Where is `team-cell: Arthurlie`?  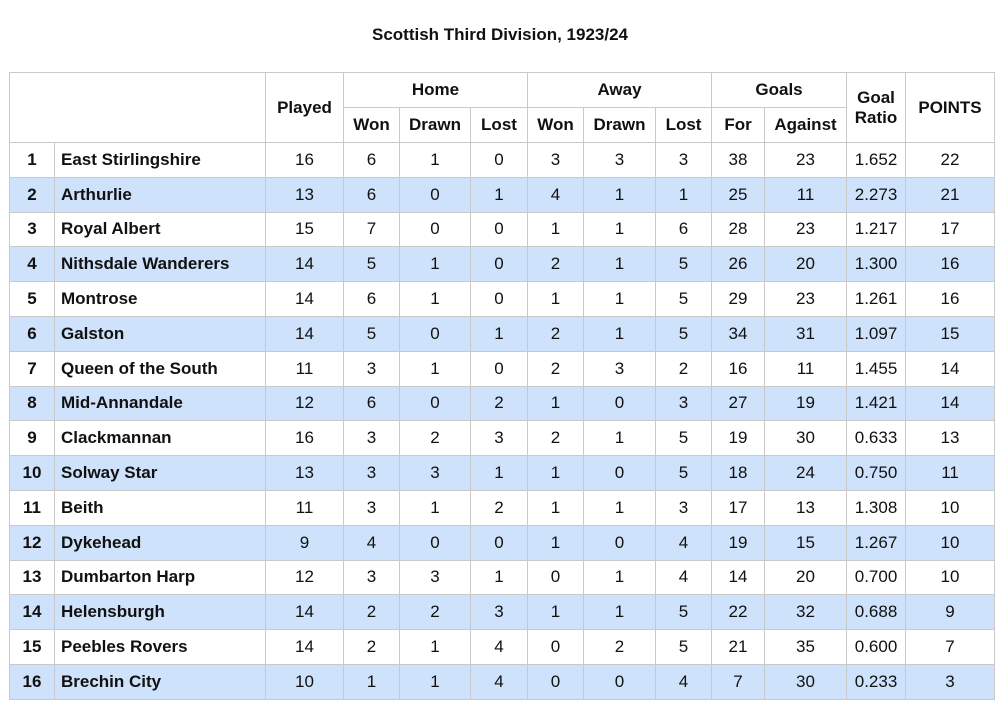 team-cell: Arthurlie is located at coordinates (160, 194).